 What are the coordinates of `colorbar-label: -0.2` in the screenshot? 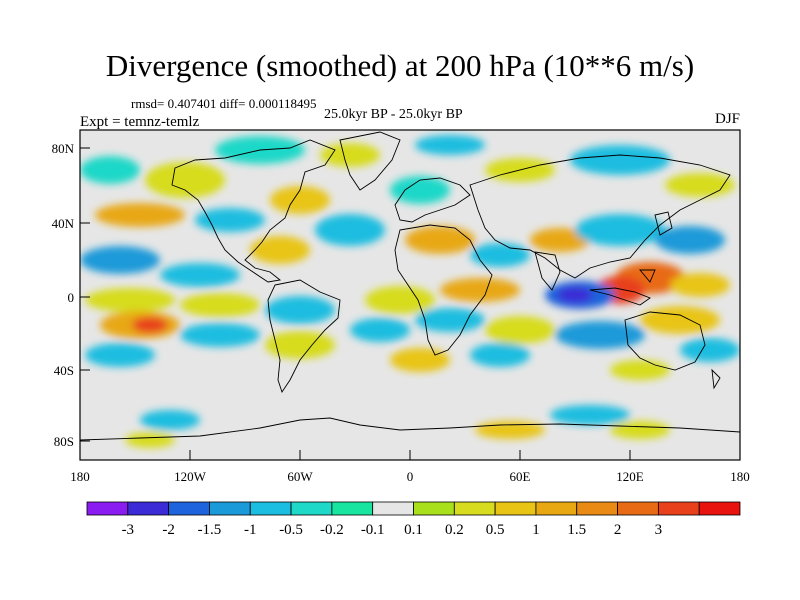 It's located at (332, 530).